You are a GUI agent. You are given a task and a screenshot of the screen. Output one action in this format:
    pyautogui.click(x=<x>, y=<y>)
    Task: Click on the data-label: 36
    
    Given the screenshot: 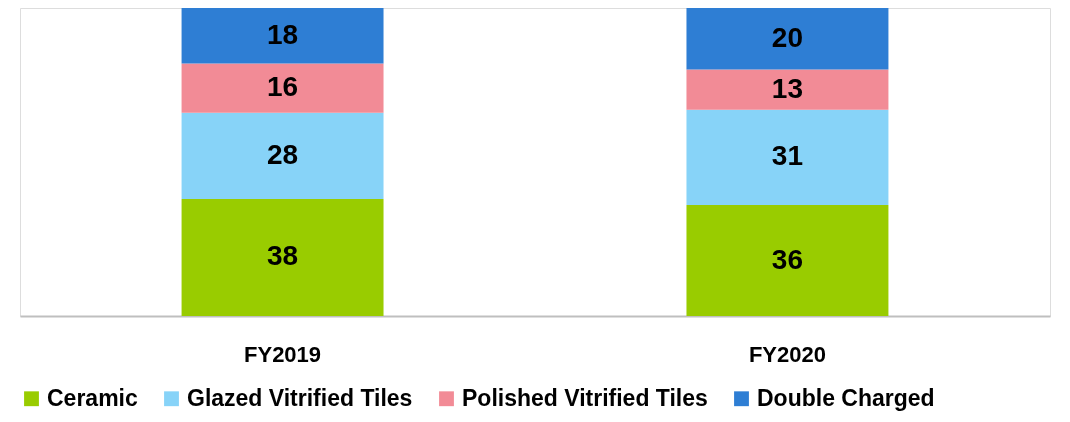 What is the action you would take?
    pyautogui.click(x=787, y=259)
    